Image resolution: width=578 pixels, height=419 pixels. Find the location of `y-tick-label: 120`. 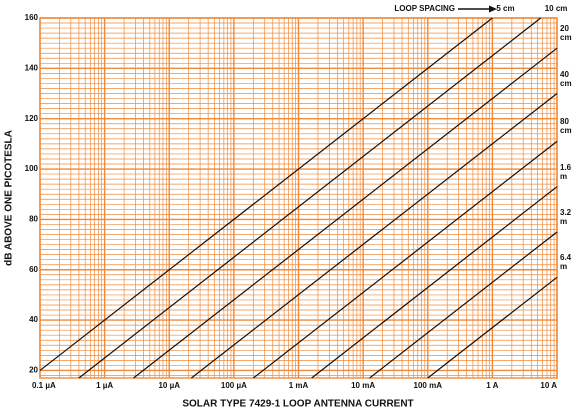

y-tick-label: 120 is located at coordinates (32, 118).